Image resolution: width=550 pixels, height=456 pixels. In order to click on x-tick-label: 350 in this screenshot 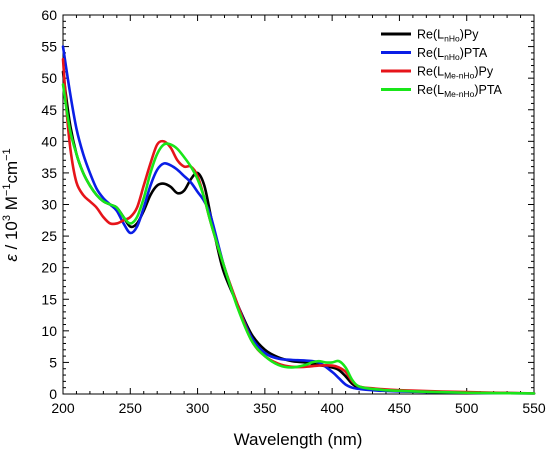, I will do `click(265, 408)`.